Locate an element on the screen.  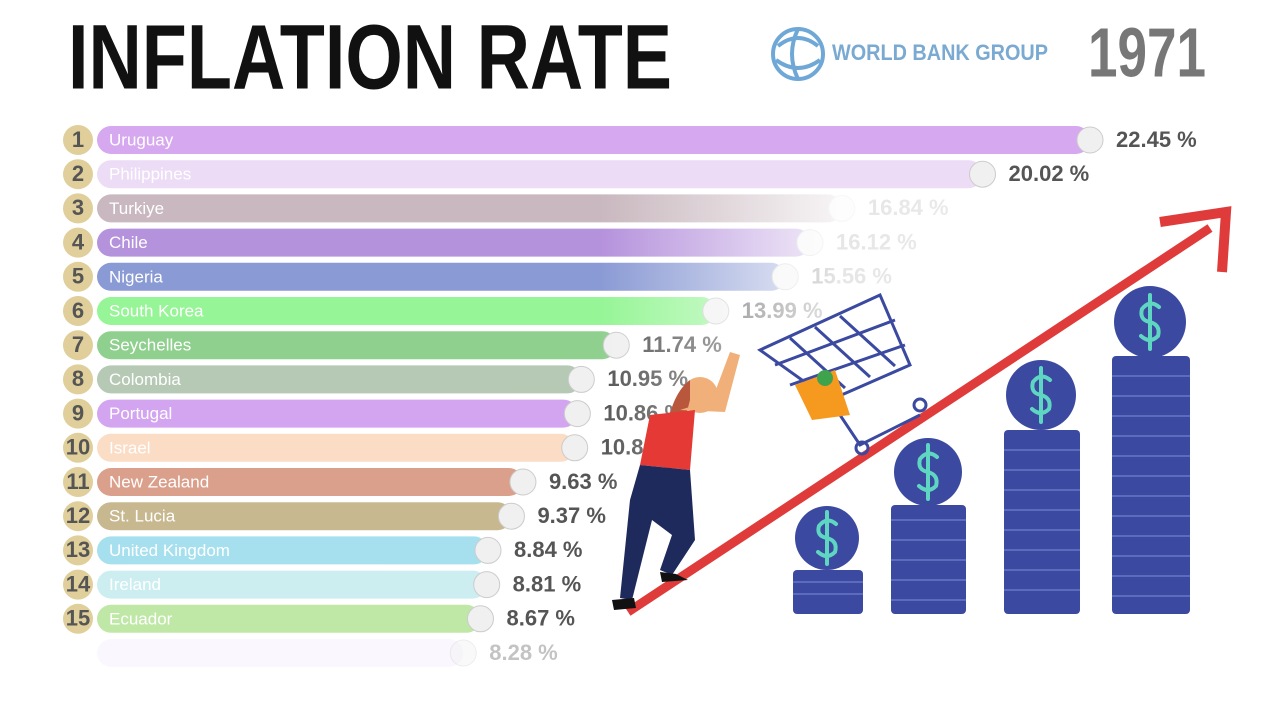
country-label: Israel is located at coordinates (130, 447).